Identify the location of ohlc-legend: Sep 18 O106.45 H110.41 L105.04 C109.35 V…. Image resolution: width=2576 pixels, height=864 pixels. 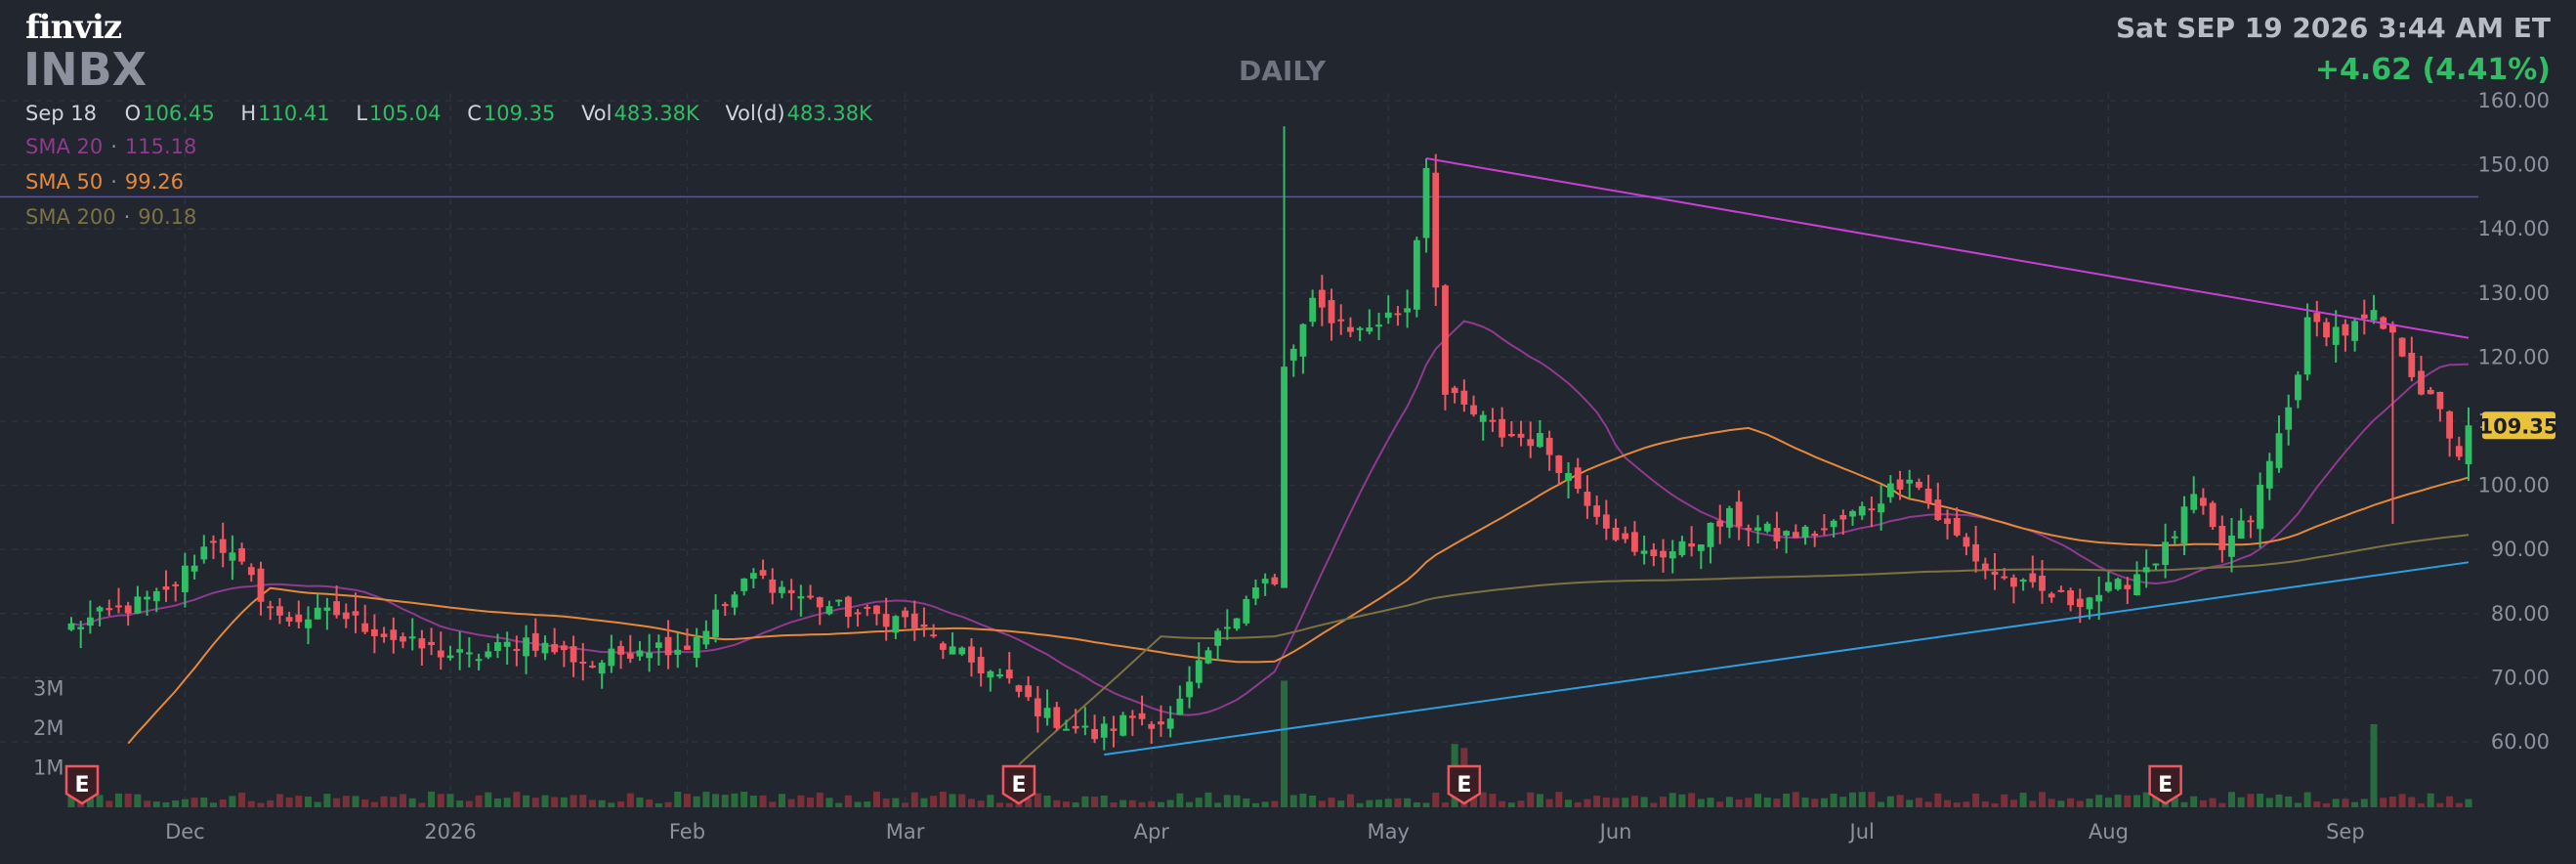
(458, 113).